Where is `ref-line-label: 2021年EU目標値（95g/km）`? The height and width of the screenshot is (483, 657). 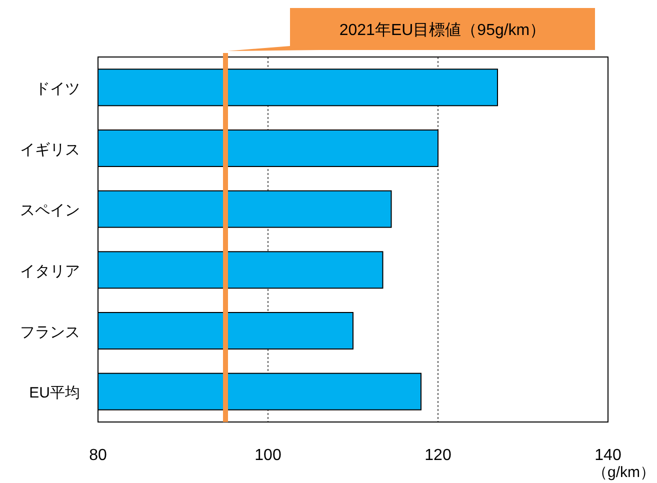
ref-line-label: 2021年EU目標値（95g/km） is located at coordinates (442, 30).